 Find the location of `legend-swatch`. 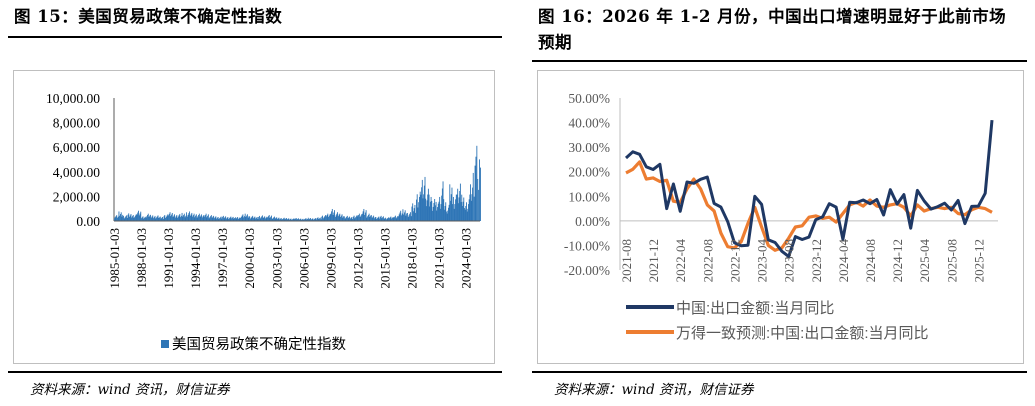

legend-swatch is located at coordinates (165, 344).